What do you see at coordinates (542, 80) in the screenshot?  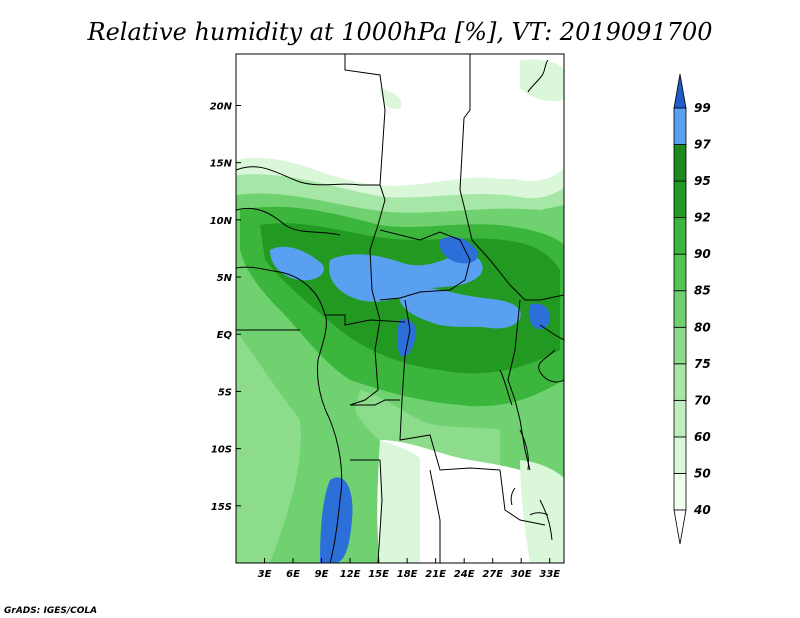 I see `rh-region-ne-patch` at bounding box center [542, 80].